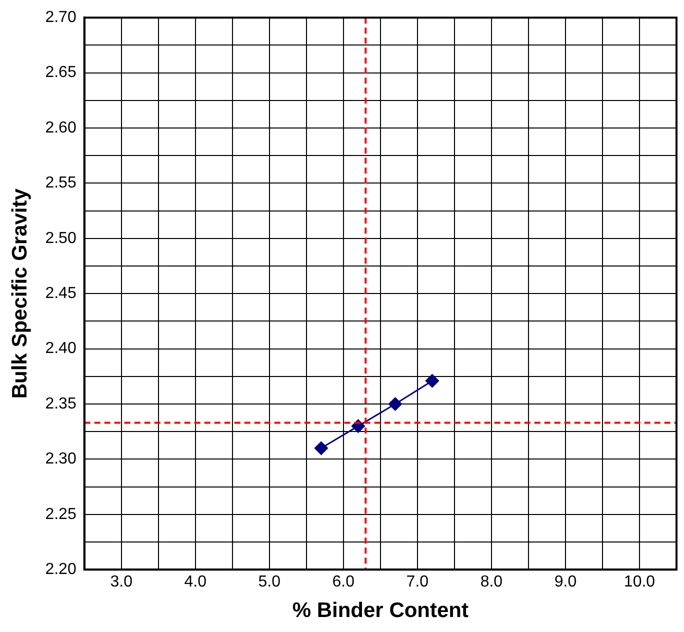 The width and height of the screenshot is (684, 632). What do you see at coordinates (195, 582) in the screenshot?
I see `x-tick-label: 4.0` at bounding box center [195, 582].